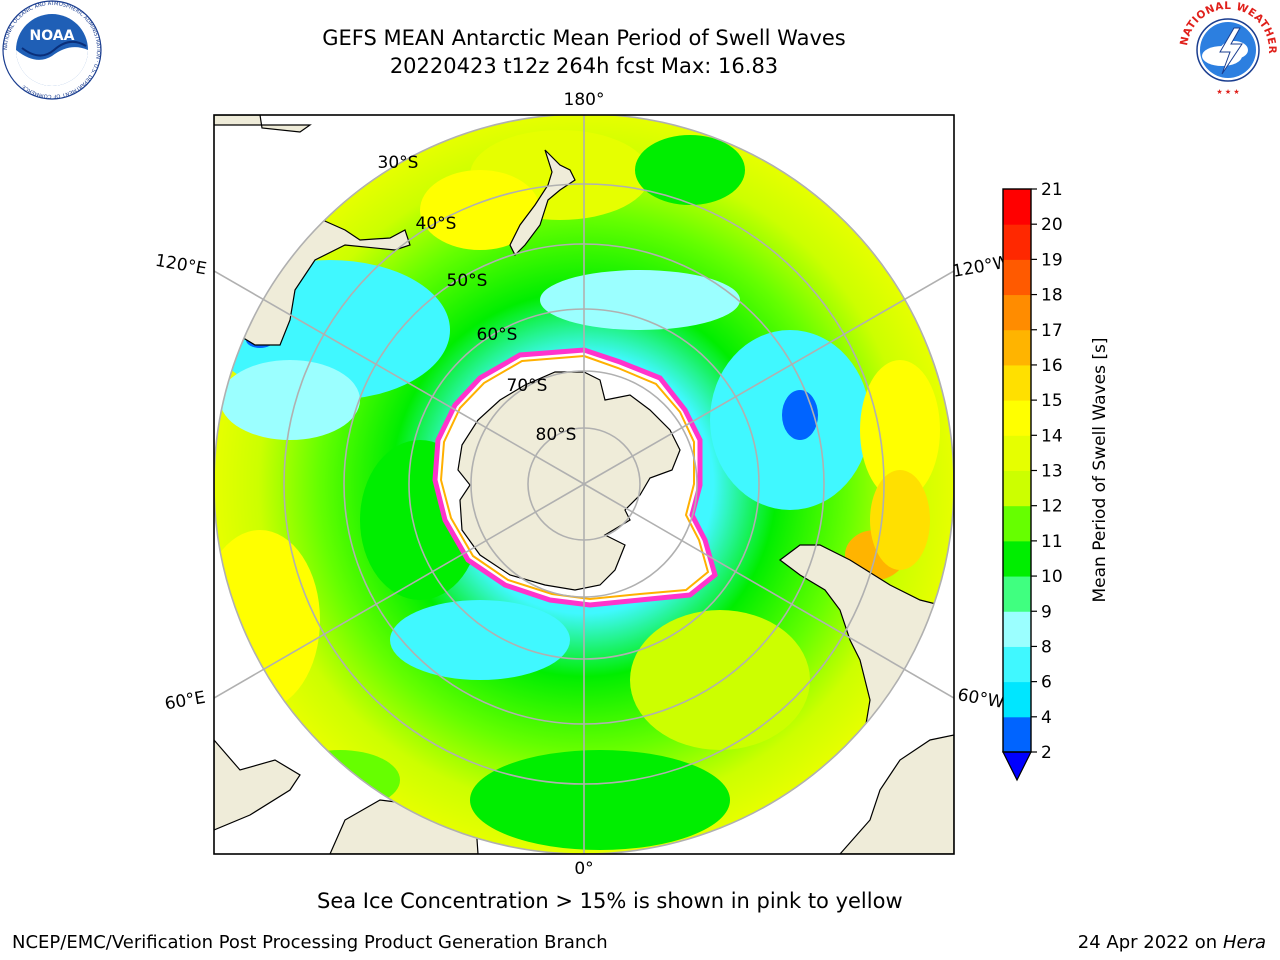 The image size is (1280, 960). I want to click on footer-host: Hera, so click(1244, 942).